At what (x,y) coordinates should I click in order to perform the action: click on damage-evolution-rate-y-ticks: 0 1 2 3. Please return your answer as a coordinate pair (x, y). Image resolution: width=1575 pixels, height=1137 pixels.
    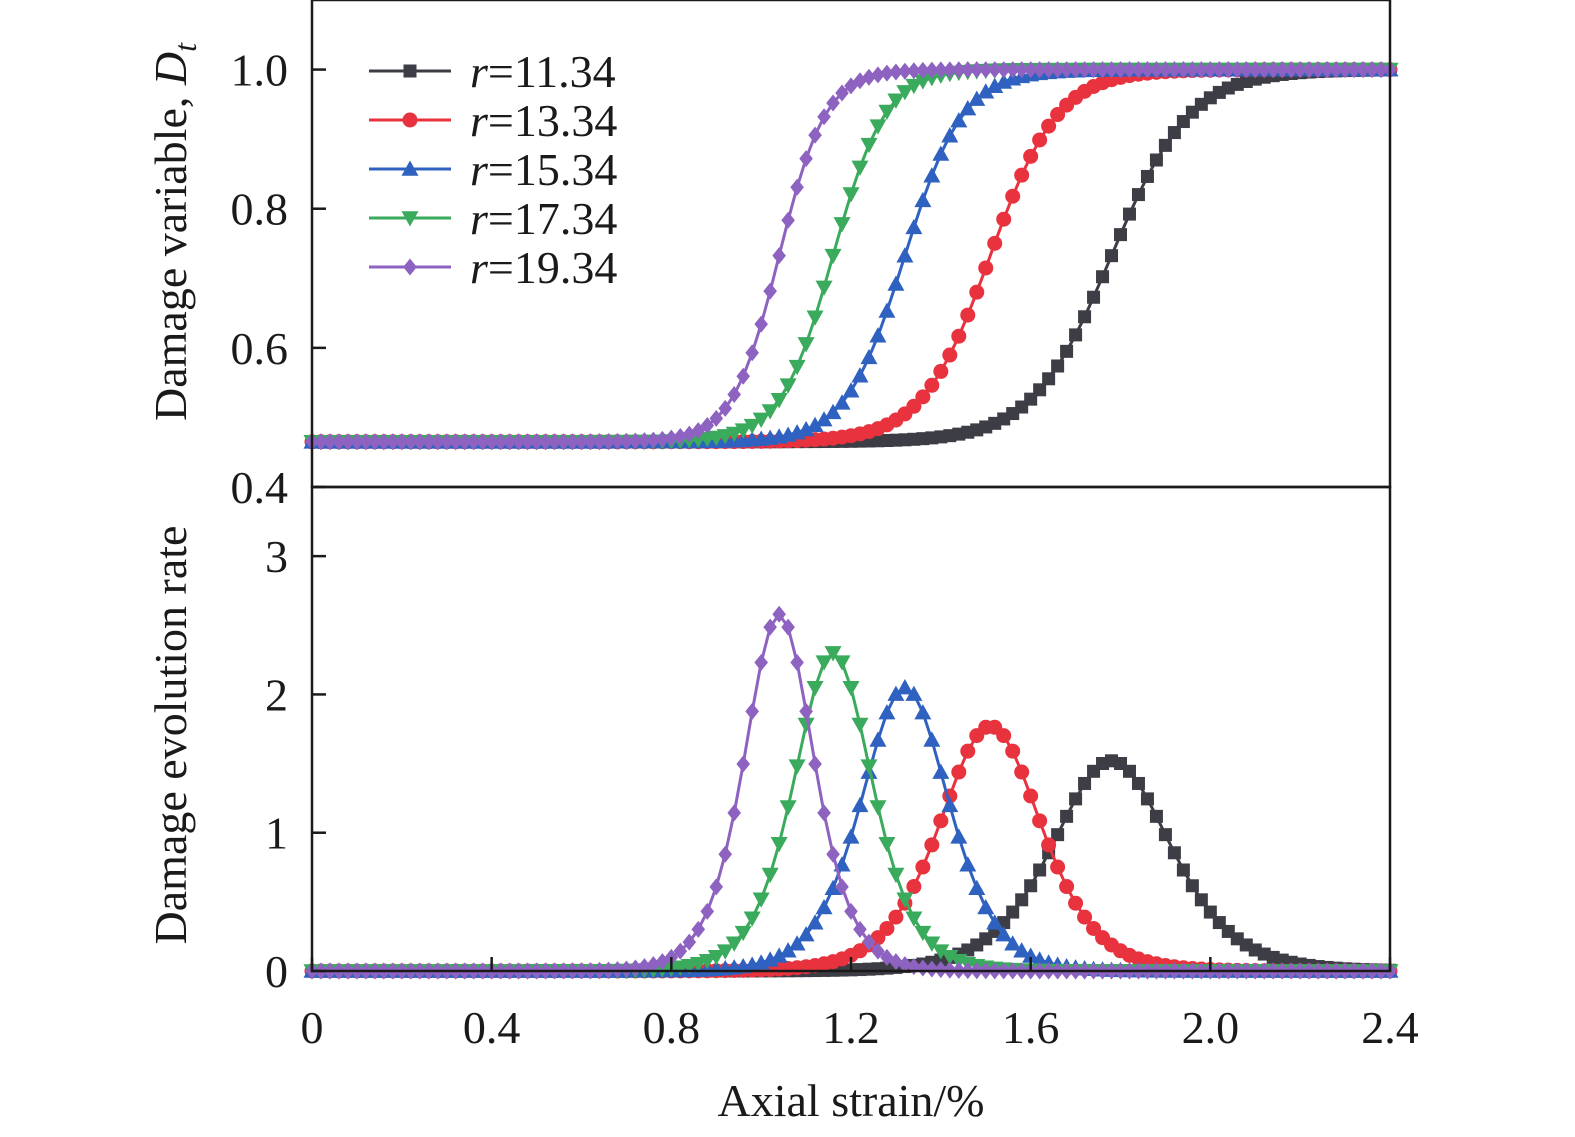
    Looking at the image, I should click on (295, 764).